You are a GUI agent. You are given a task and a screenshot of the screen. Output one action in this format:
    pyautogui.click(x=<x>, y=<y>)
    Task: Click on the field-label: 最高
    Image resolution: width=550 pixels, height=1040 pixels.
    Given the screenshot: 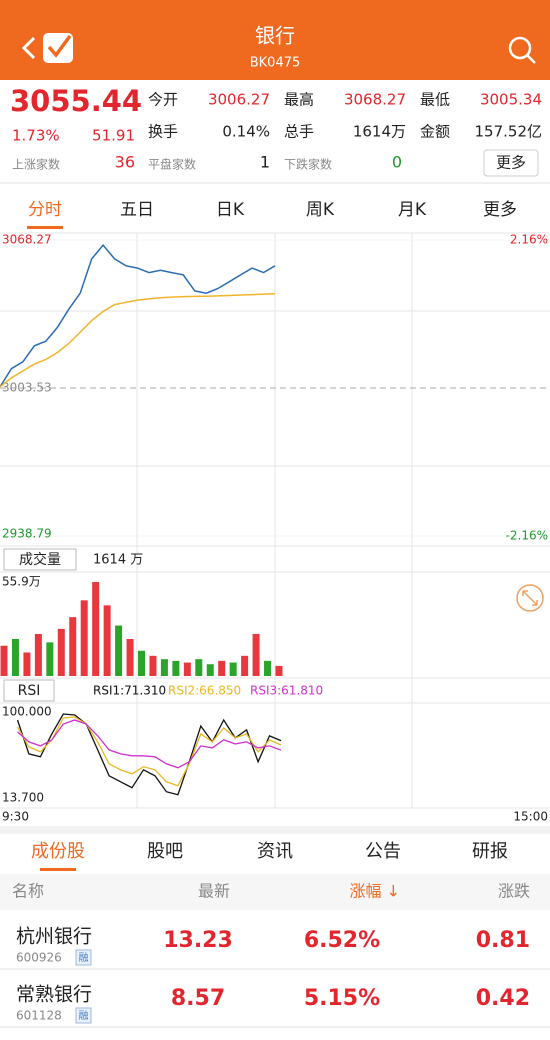 What is the action you would take?
    pyautogui.click(x=299, y=100)
    